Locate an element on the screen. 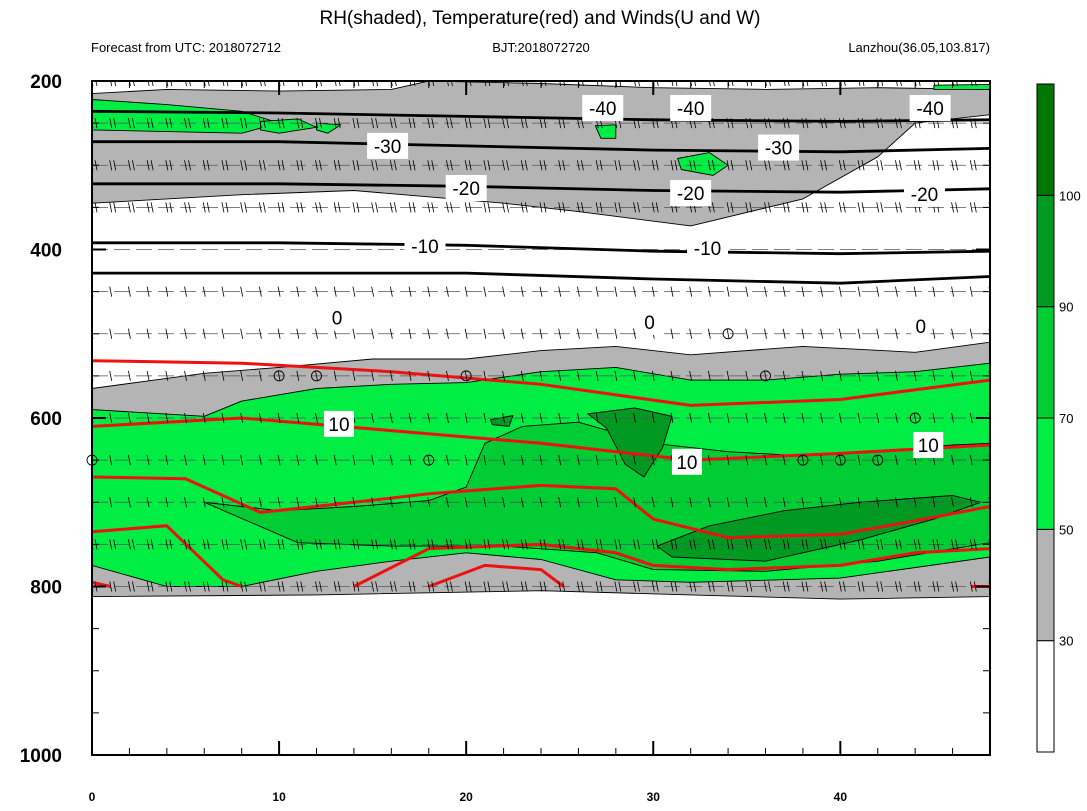 This screenshot has height=811, width=1087. contour-label-bg is located at coordinates (686, 461).